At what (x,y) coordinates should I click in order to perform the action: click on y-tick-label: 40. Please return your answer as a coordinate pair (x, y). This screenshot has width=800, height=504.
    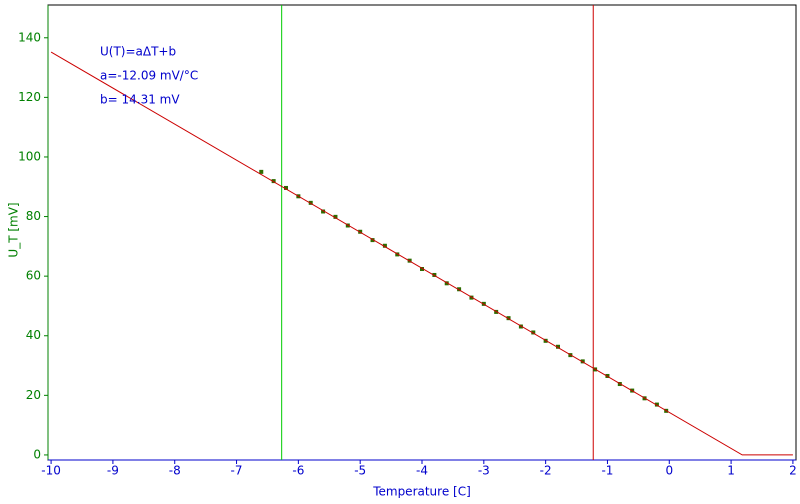
    Looking at the image, I should click on (33, 335).